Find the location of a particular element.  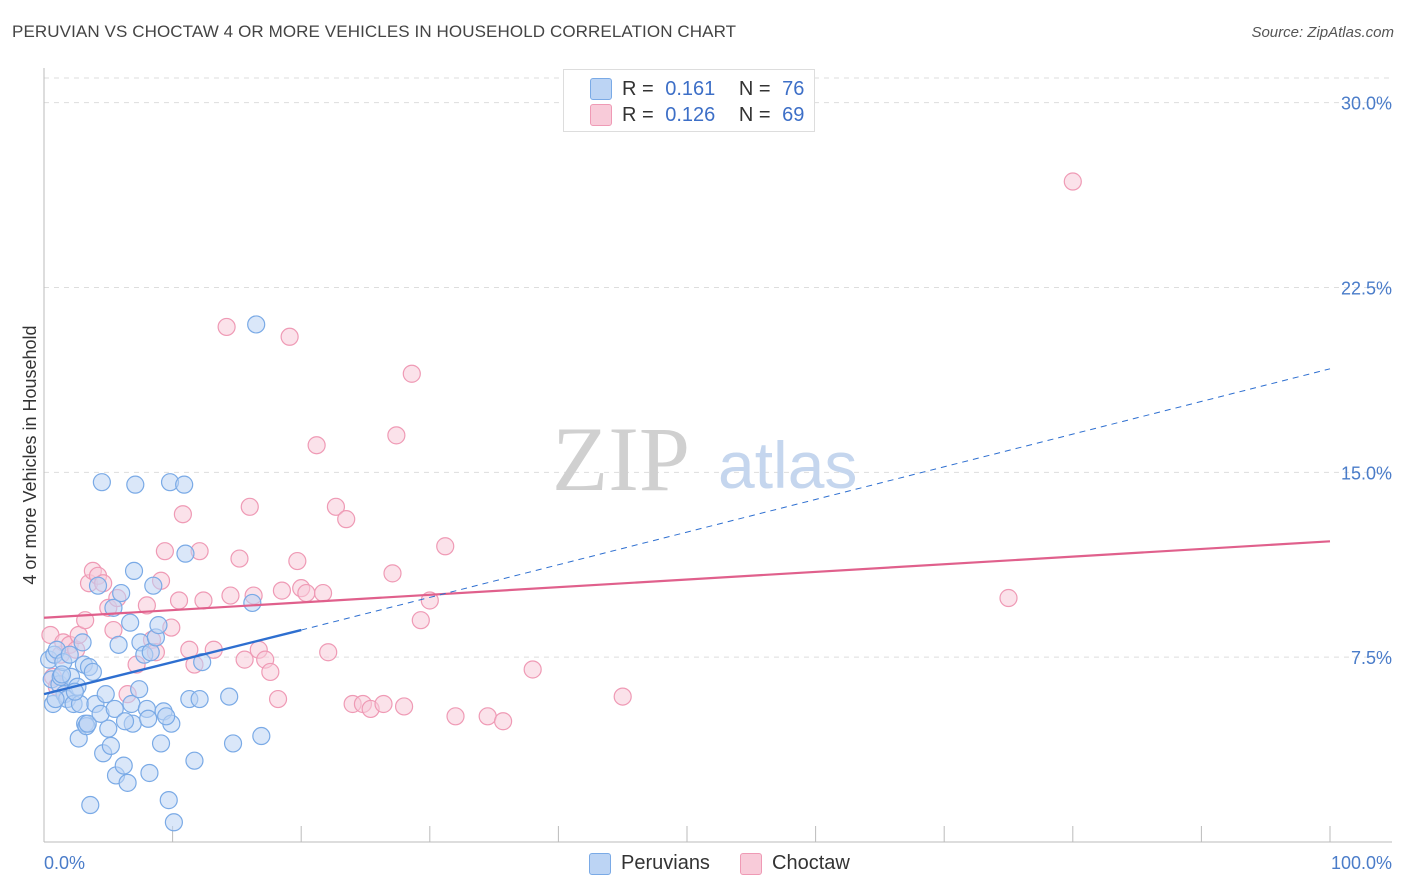

watermark-zip: ZIP is located at coordinates (621, 459).